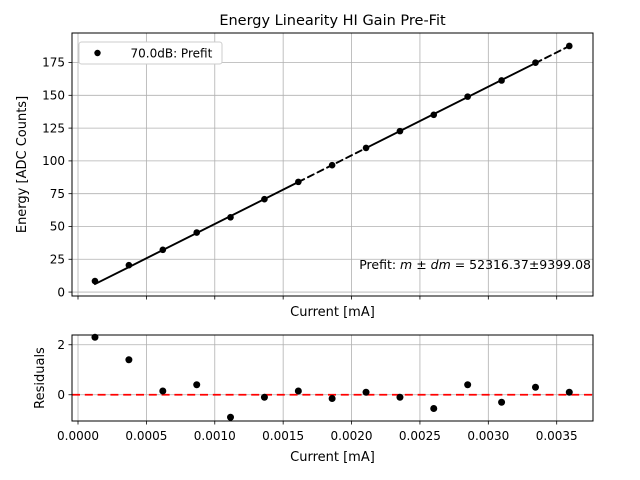 This screenshot has width=640, height=480. Describe the element at coordinates (557, 436) in the screenshot. I see `x-tick-label: 0.0035` at that location.